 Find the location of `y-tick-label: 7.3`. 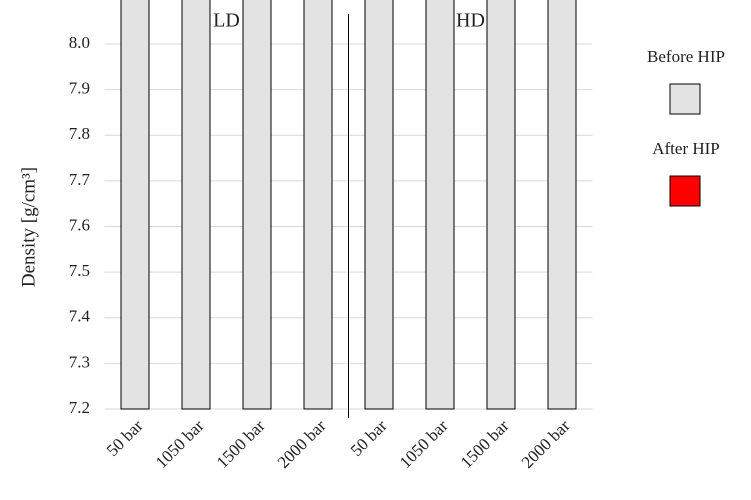

y-tick-label: 7.3 is located at coordinates (79, 361).